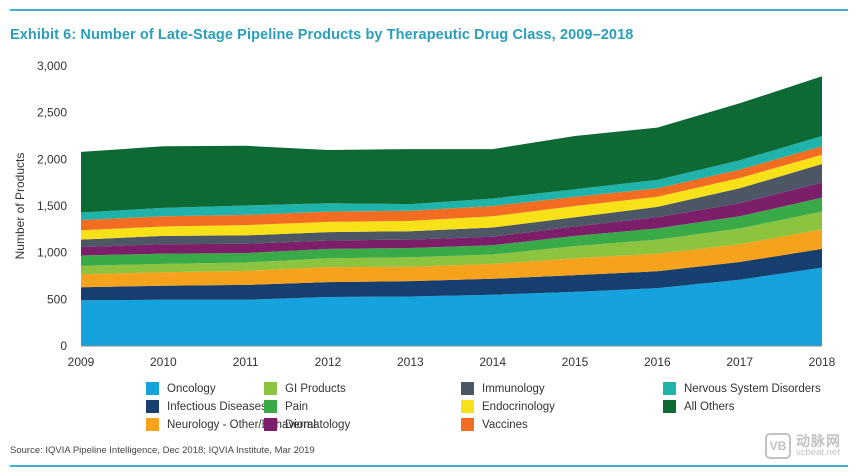  I want to click on legend-item-neurology-other-behavioral: Neurology - Other/Behavioral, so click(231, 424).